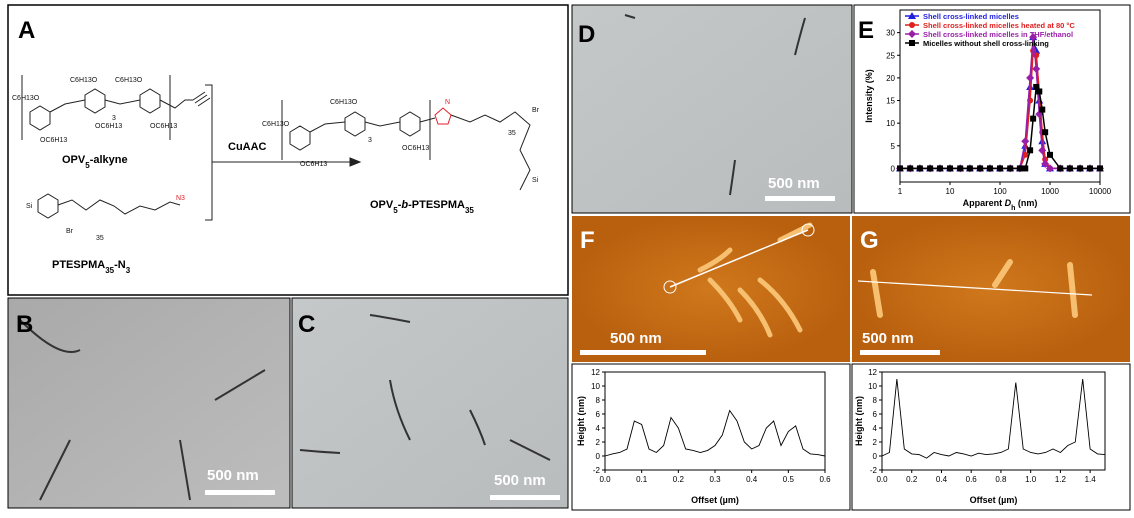  I want to click on x-tick-label: 1, so click(900, 191).